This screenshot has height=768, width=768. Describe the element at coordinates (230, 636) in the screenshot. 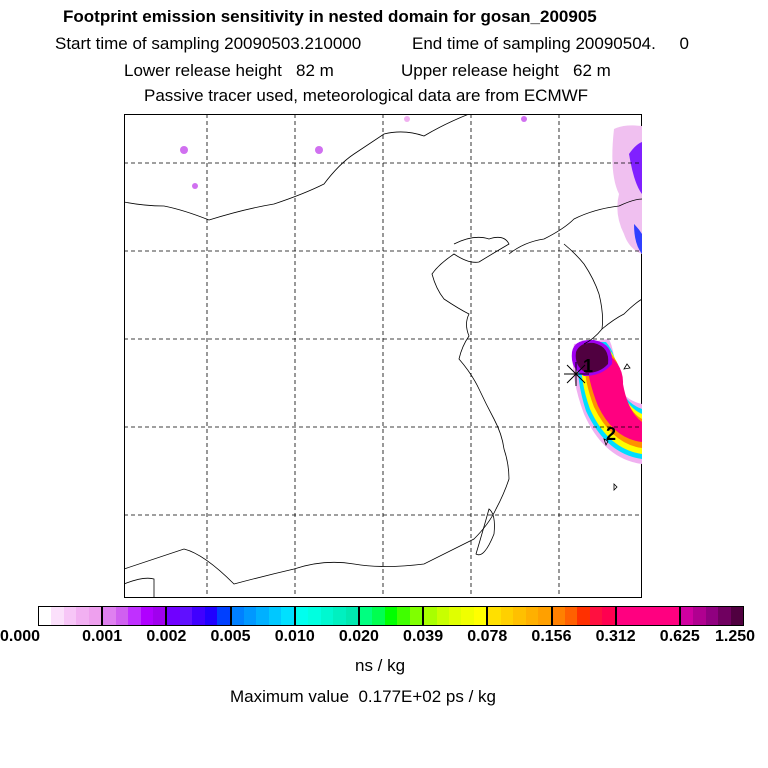

I see `colorbar-tick-label: 0.005` at that location.